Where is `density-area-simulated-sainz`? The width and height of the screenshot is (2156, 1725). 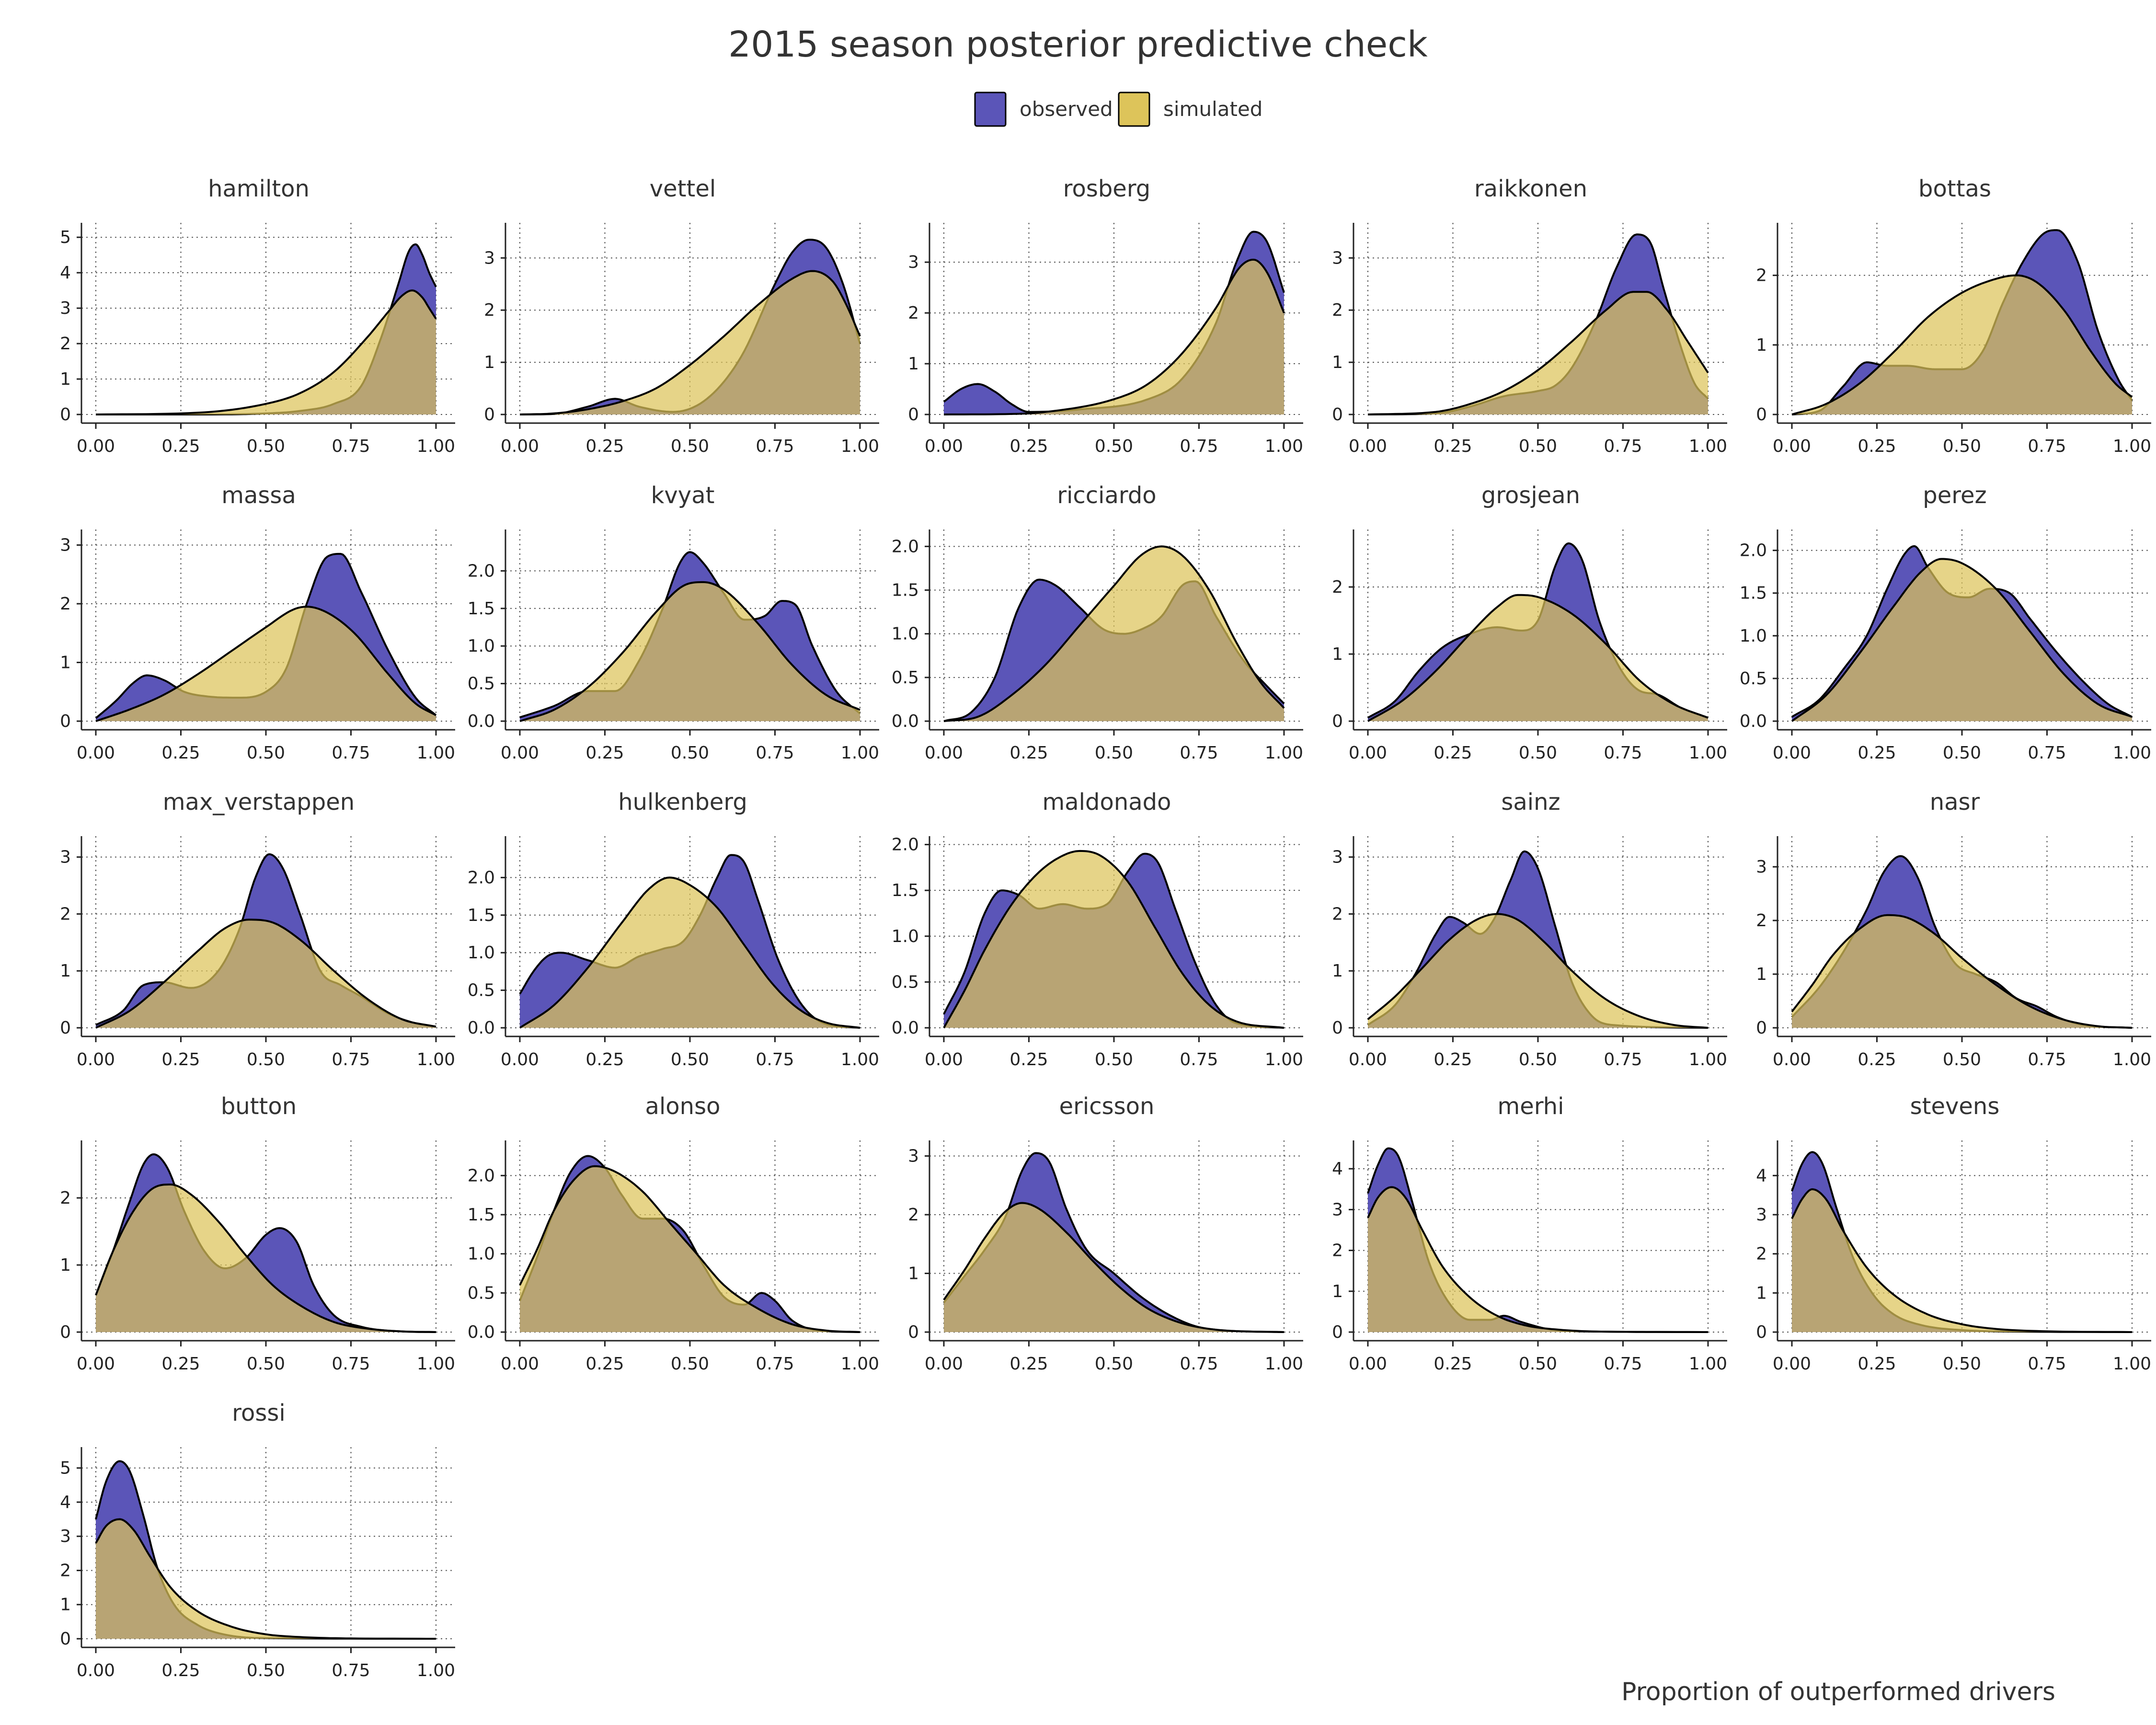
density-area-simulated-sainz is located at coordinates (1538, 971).